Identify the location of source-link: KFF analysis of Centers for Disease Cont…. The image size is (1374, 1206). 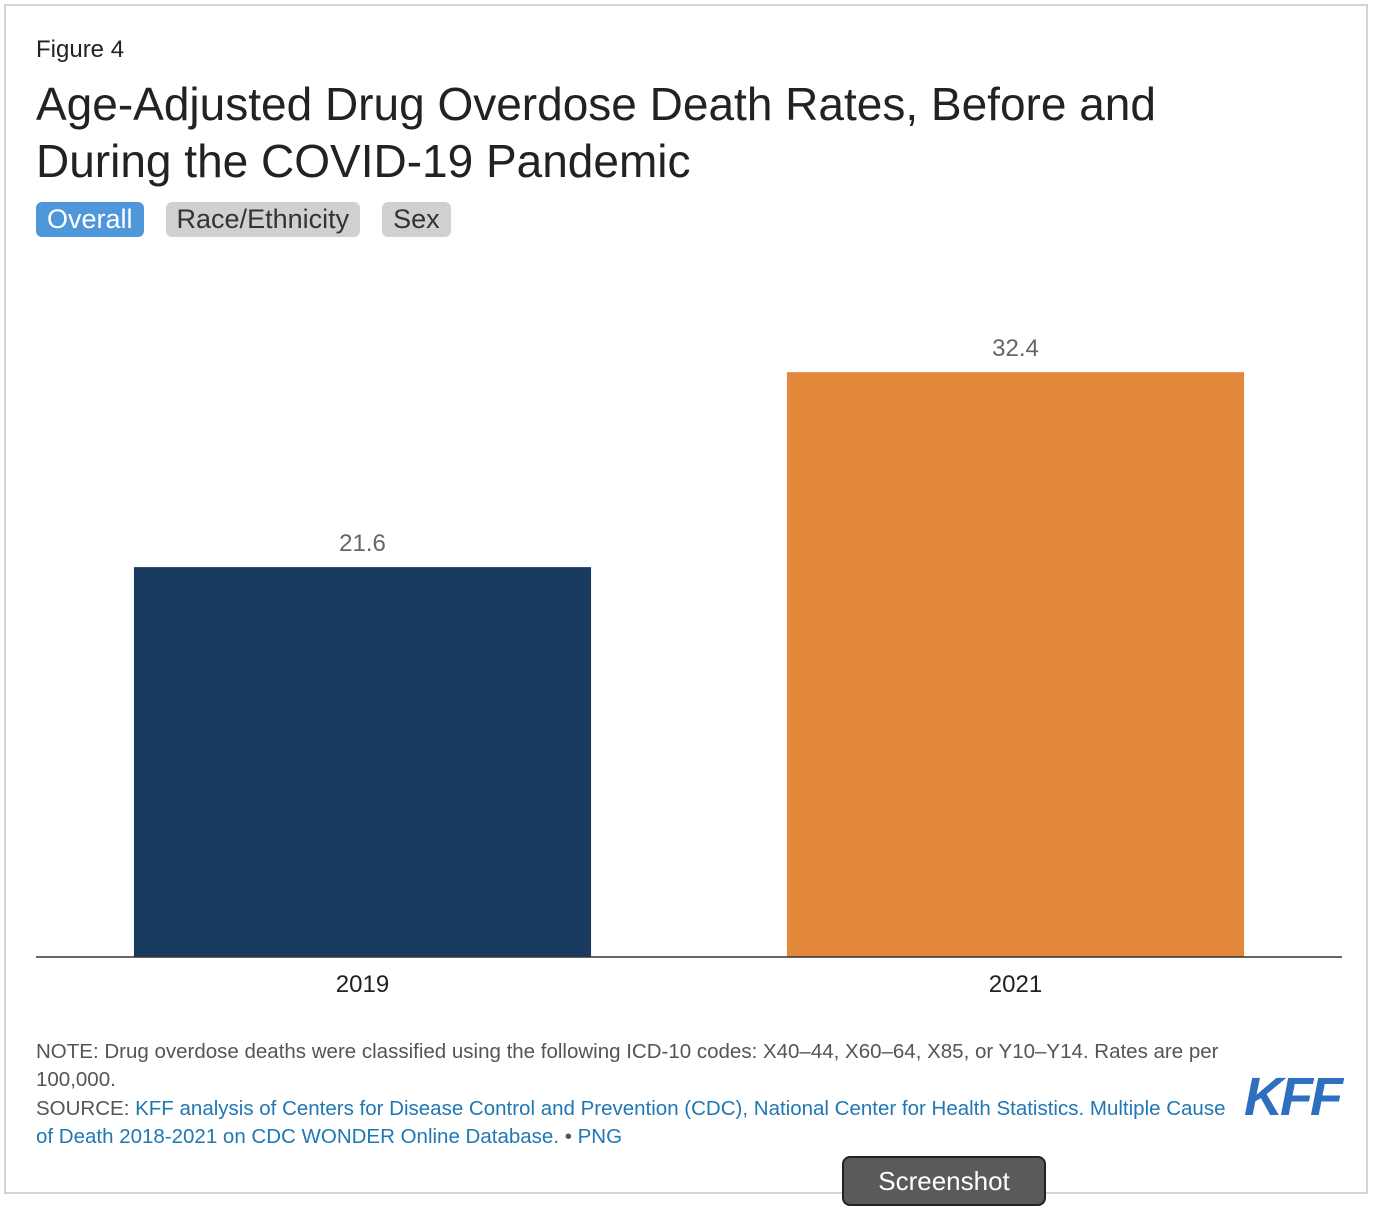
(631, 1122).